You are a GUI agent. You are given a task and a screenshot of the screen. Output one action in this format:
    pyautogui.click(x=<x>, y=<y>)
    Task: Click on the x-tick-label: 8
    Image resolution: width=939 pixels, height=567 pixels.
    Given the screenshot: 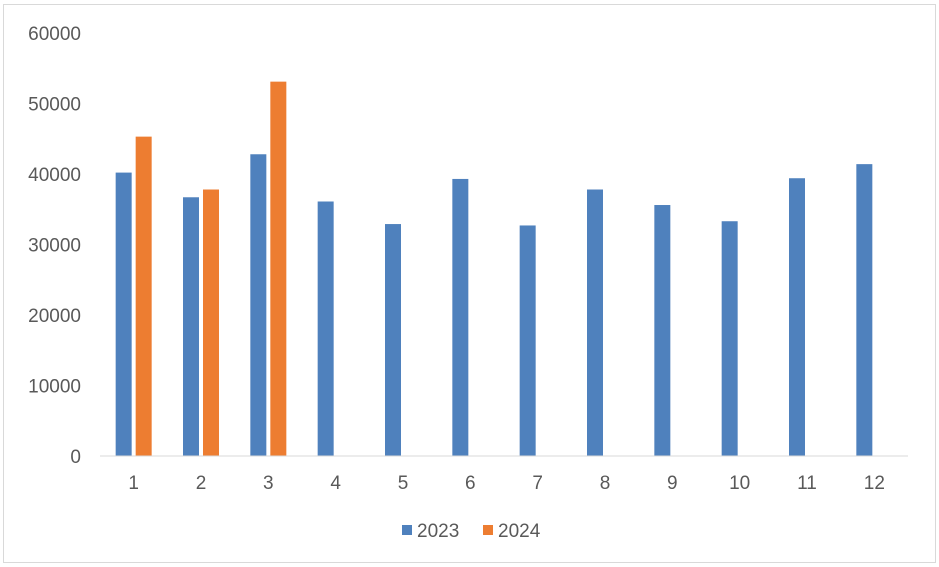 What is the action you would take?
    pyautogui.click(x=605, y=483)
    